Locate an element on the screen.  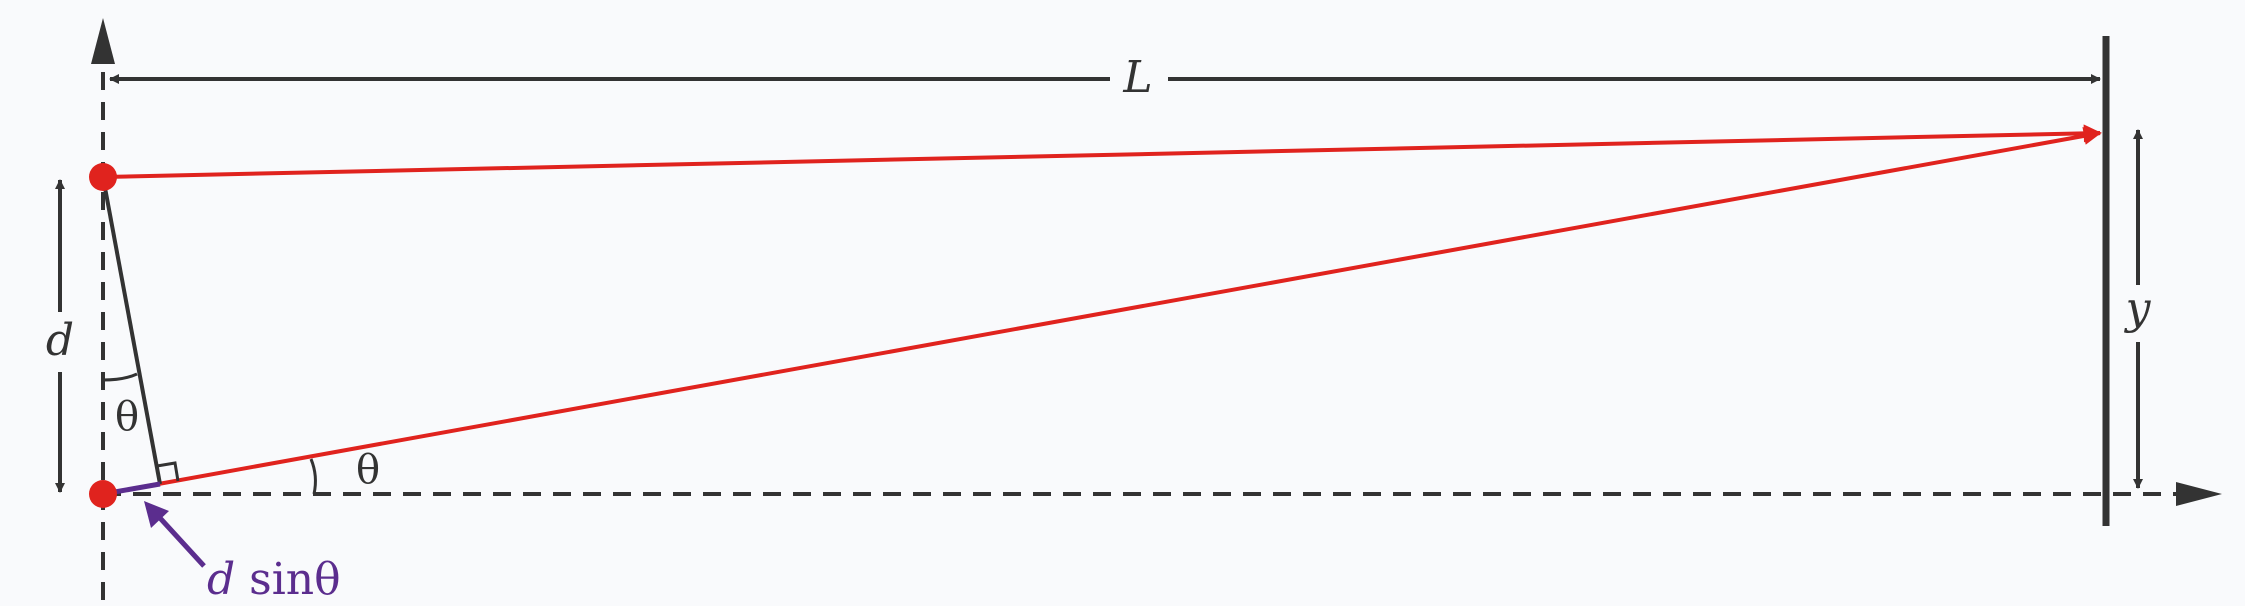
path-difference: d sinθ is located at coordinates (221, 543).